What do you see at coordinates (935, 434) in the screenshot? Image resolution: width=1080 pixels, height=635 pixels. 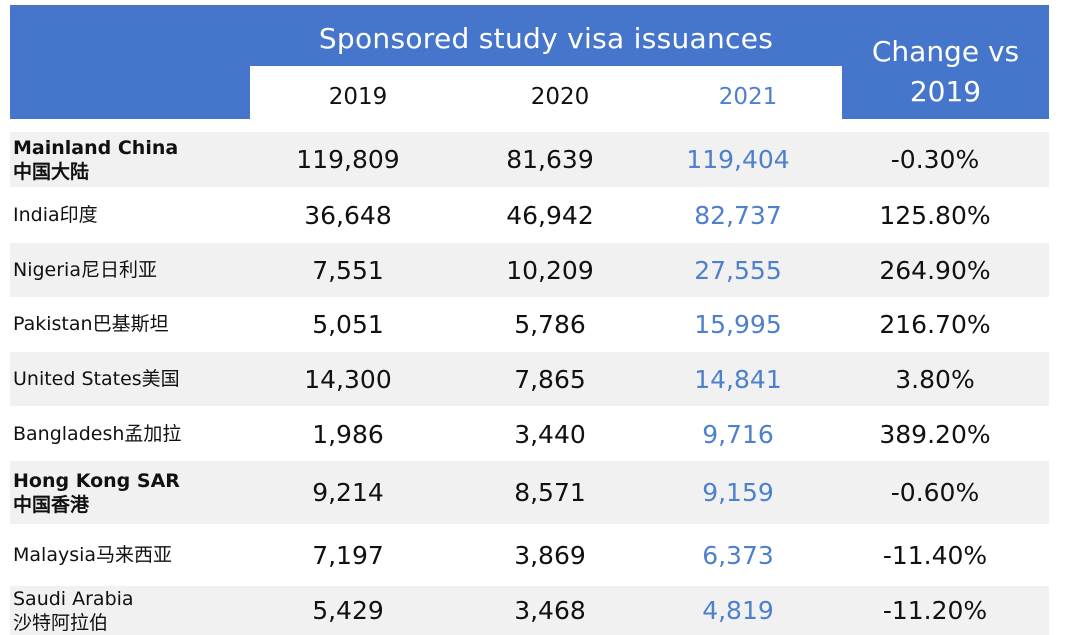 I see `cell-change: 389.20%` at bounding box center [935, 434].